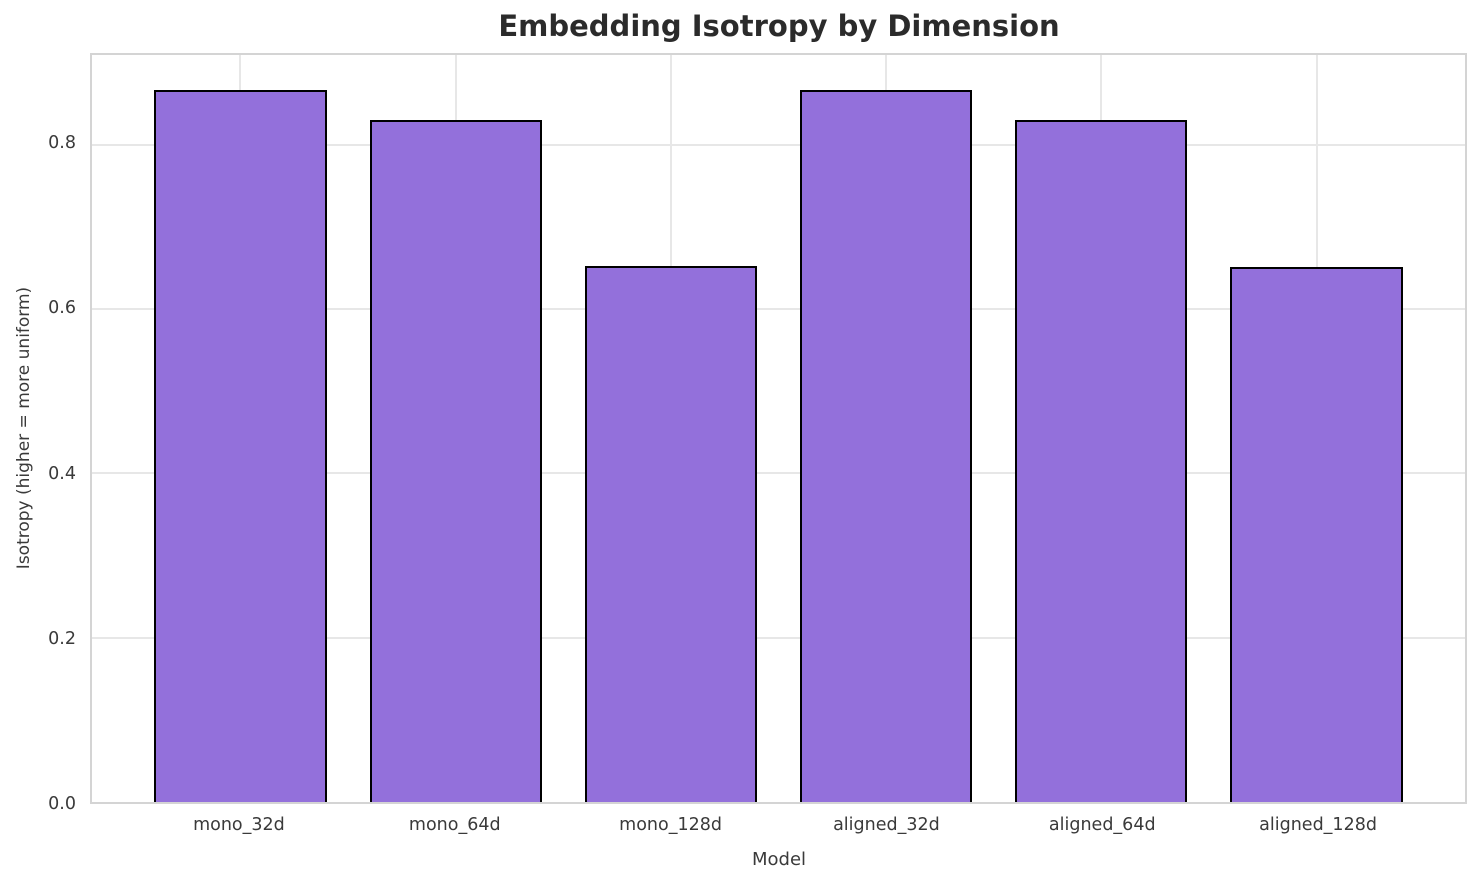 This screenshot has height=885, width=1484. Describe the element at coordinates (62, 308) in the screenshot. I see `y-tick-label-0.6: 0.6` at that location.